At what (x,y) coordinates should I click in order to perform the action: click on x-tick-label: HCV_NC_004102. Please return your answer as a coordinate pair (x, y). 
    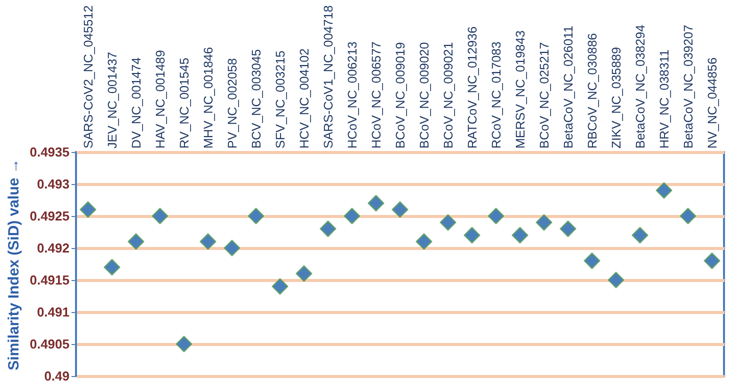
    Looking at the image, I should click on (305, 98).